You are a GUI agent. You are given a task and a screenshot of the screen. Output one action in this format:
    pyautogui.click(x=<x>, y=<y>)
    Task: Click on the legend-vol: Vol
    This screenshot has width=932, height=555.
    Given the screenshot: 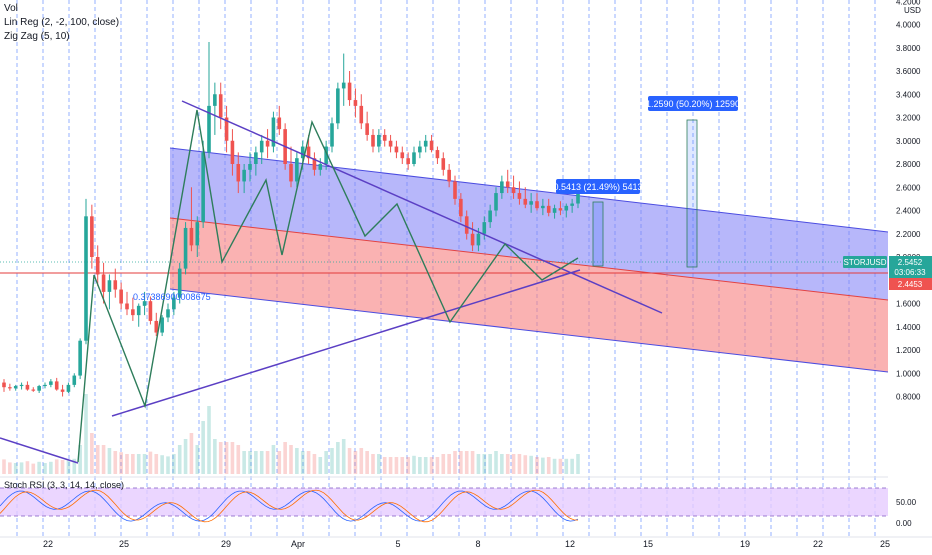 What is the action you would take?
    pyautogui.click(x=11, y=8)
    